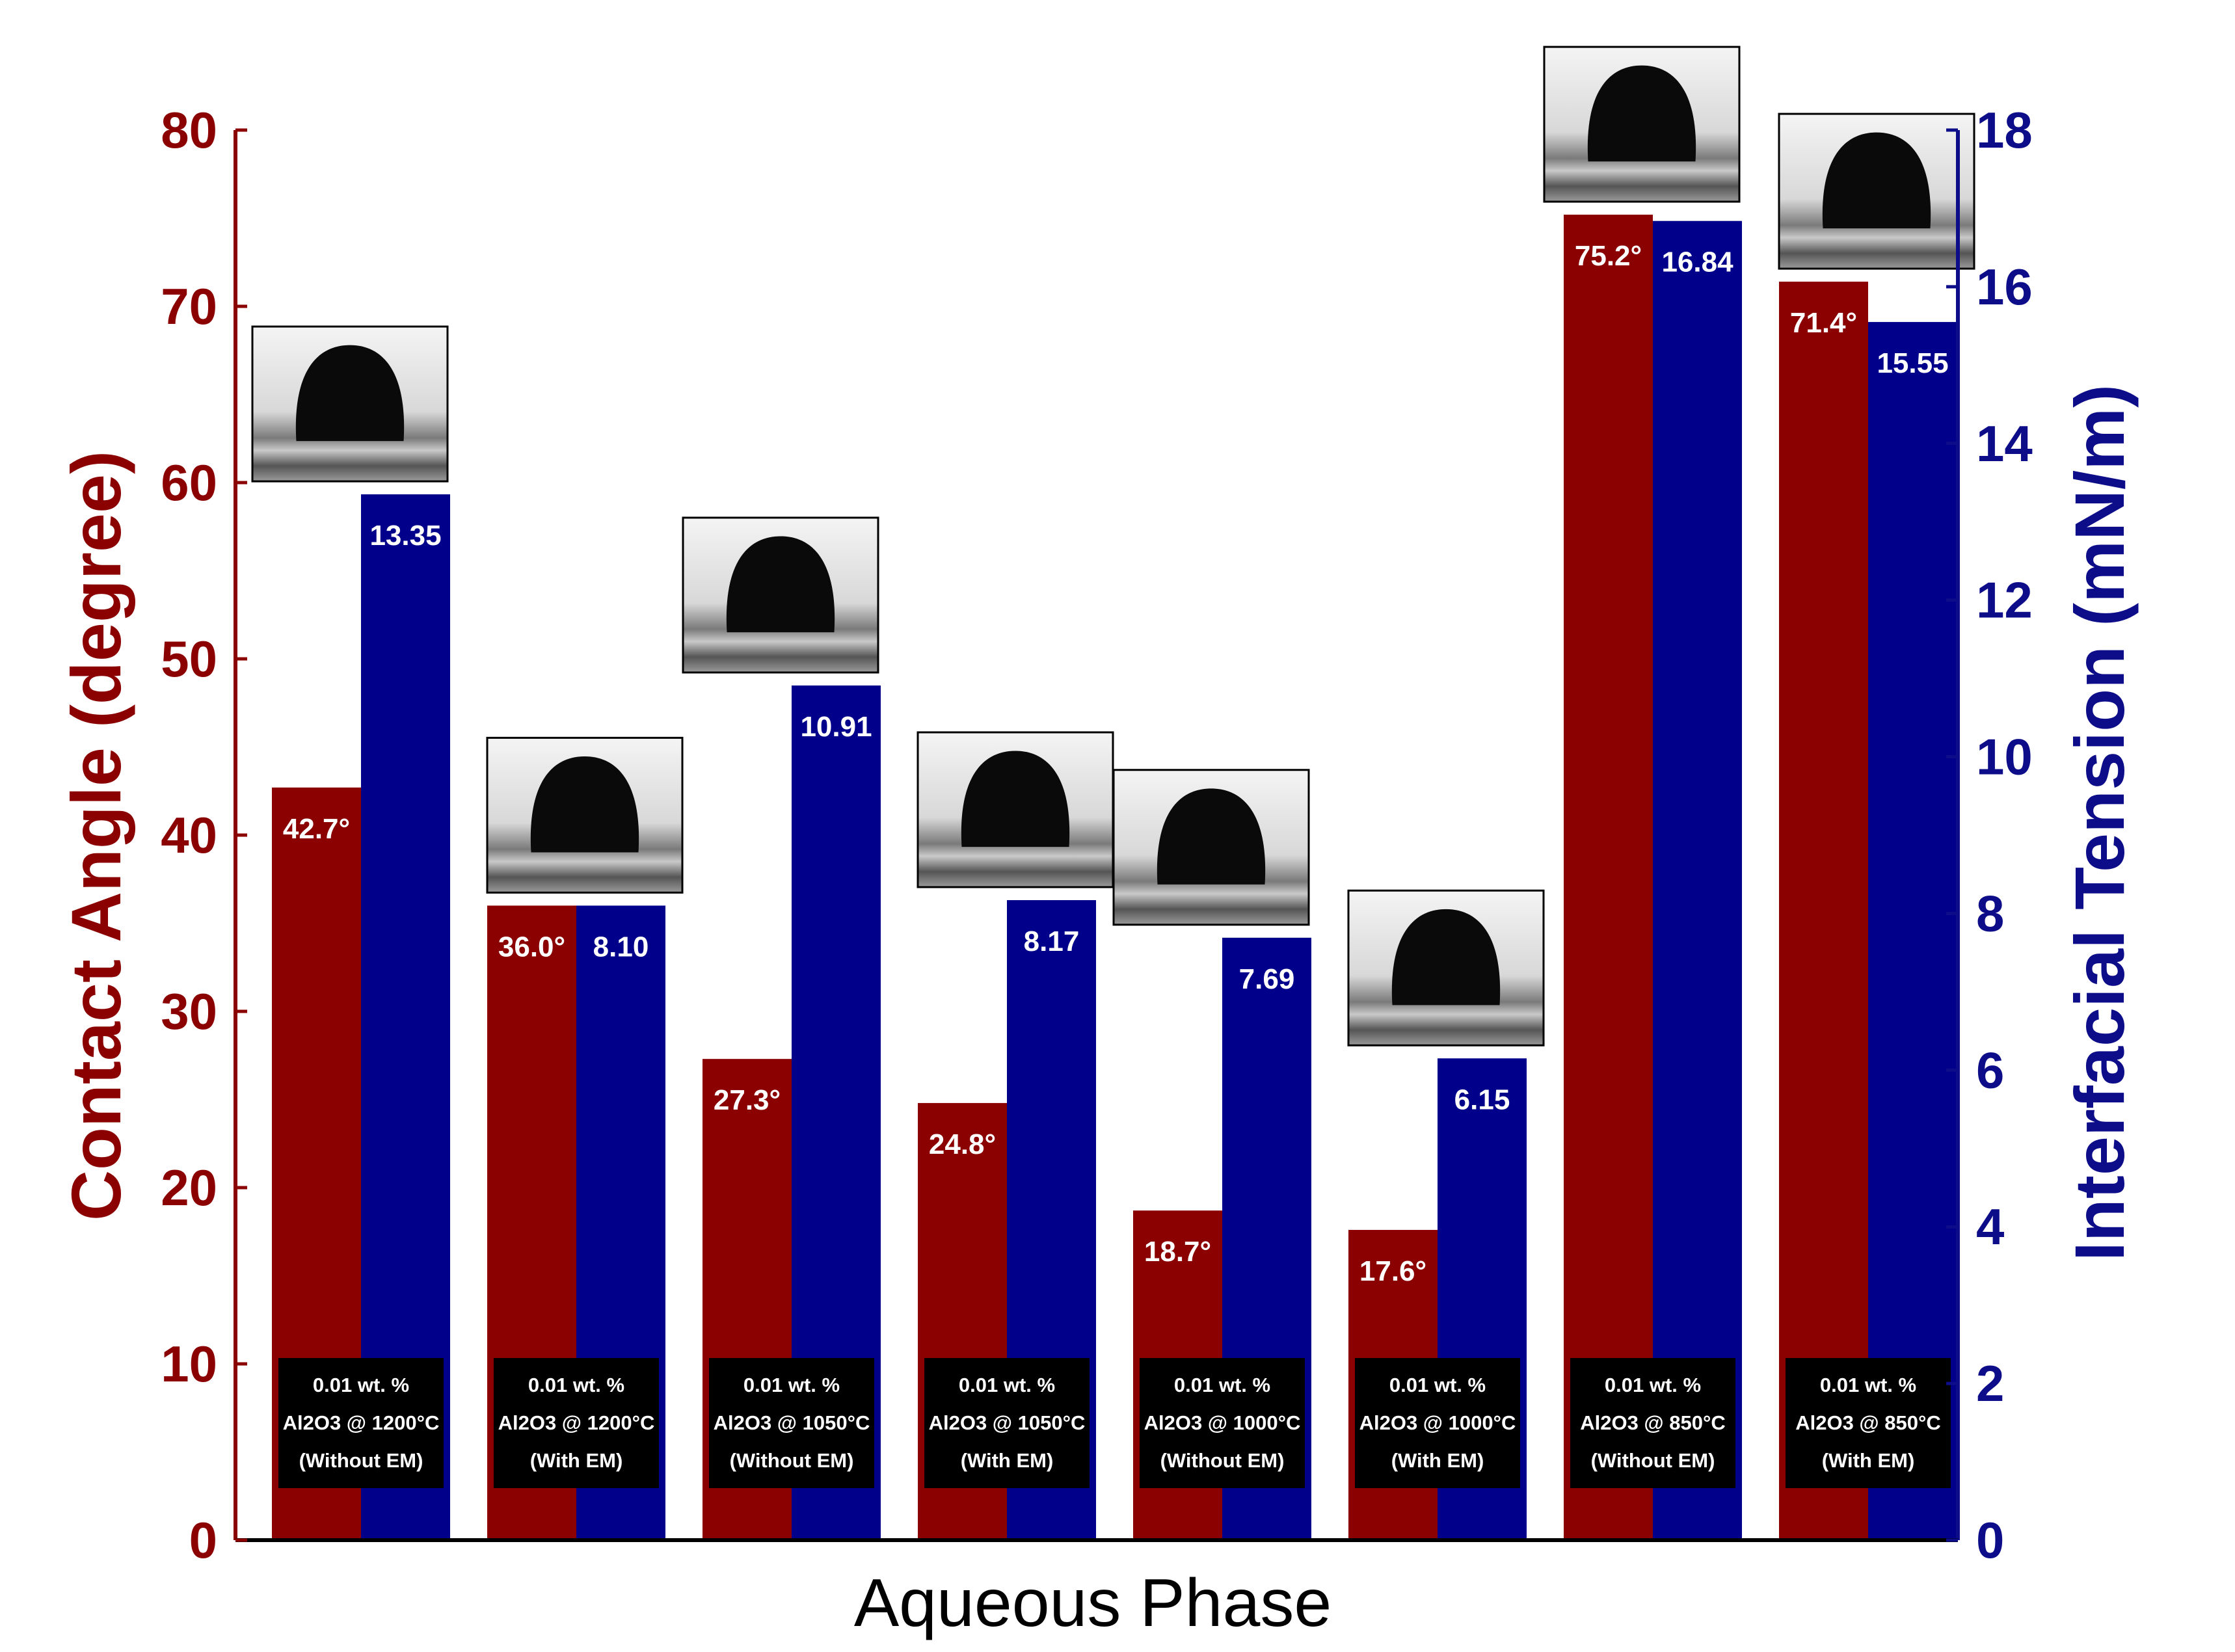 This screenshot has height=1652, width=2235. What do you see at coordinates (2005, 443) in the screenshot?
I see `y-right-tick-label: 14` at bounding box center [2005, 443].